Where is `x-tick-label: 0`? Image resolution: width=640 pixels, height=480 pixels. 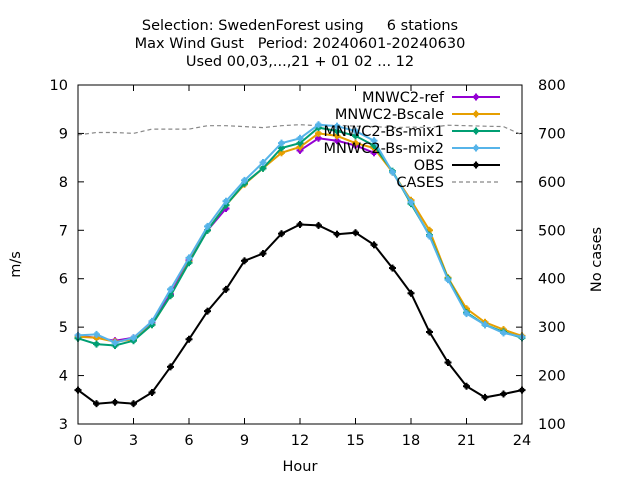
x-tick-label: 0 is located at coordinates (77, 441).